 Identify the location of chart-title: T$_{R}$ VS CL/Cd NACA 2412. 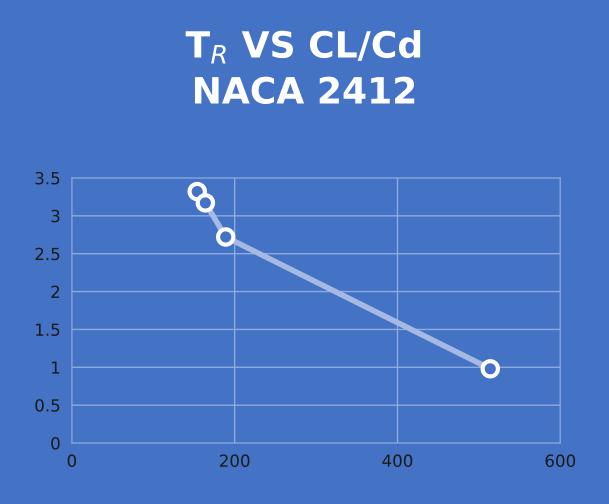
(303, 67).